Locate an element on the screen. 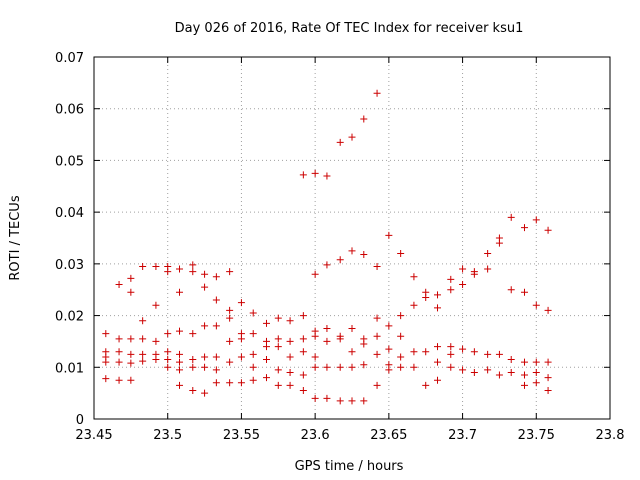 Image resolution: width=640 pixels, height=480 pixels. x-axis-label: GPS time / hours is located at coordinates (349, 466).